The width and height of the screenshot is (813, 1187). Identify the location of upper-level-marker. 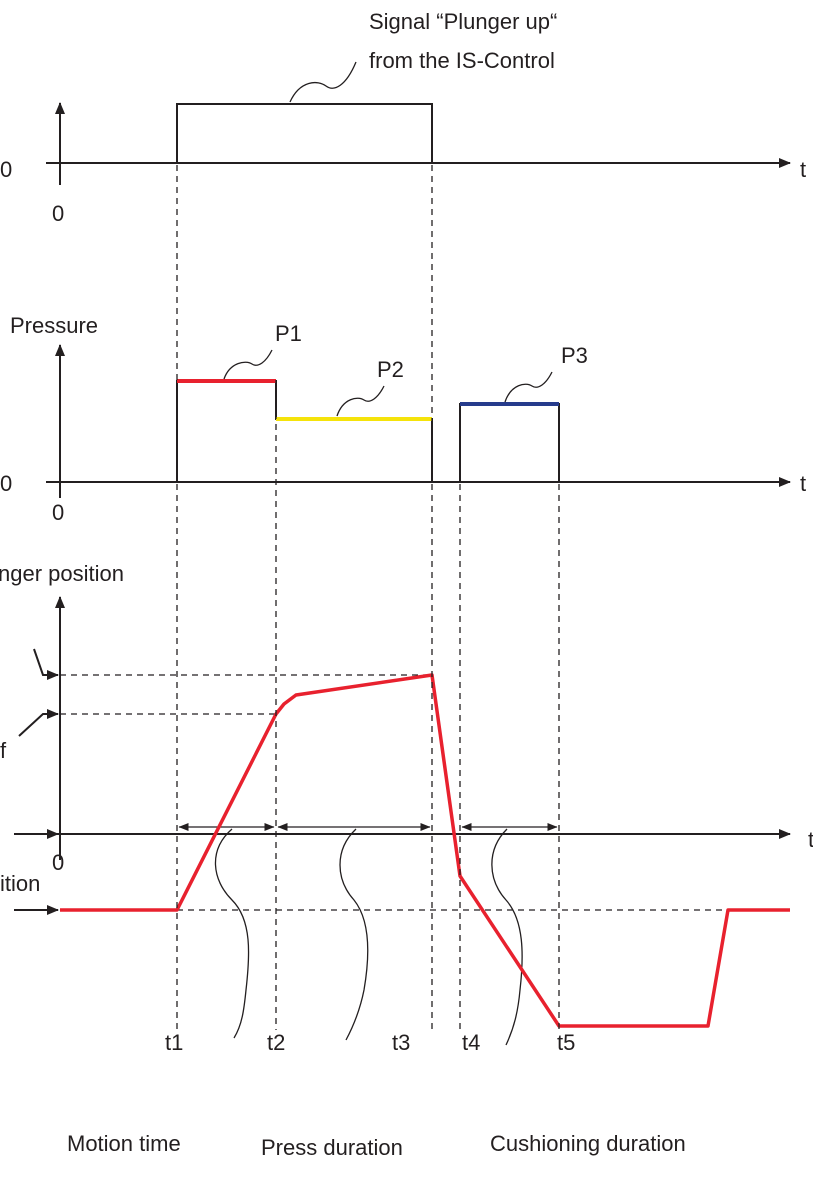
(46, 664).